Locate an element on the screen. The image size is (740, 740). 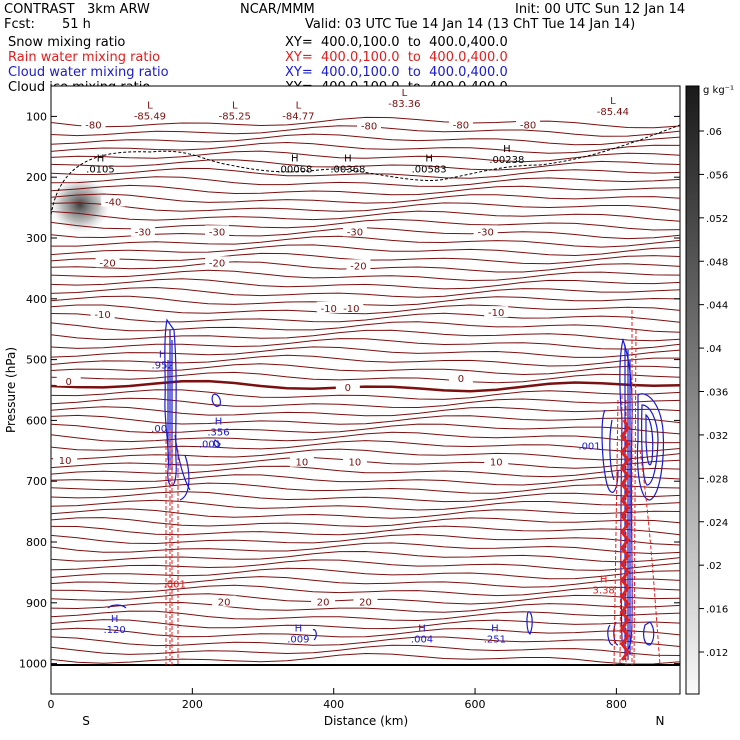
isotherm-label: -20 is located at coordinates (358, 266).